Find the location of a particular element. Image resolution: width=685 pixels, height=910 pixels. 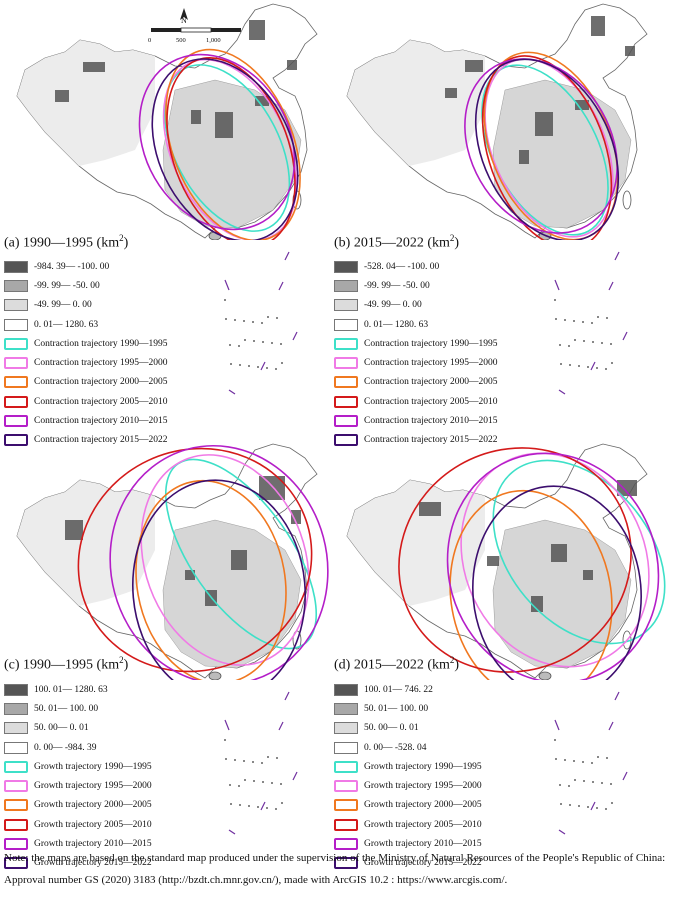

legend-trajectory-row: Growth trajectory 2005—2010 is located at coordinates (78, 824).